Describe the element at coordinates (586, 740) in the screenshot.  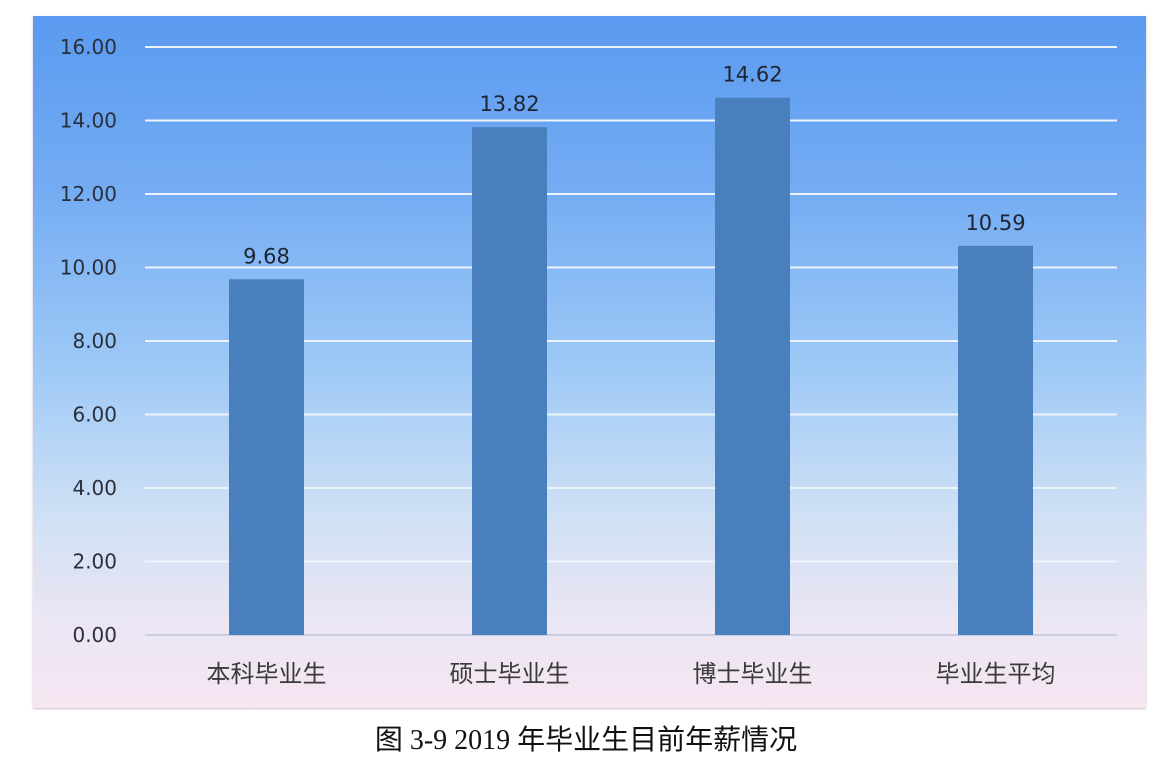
I see `chart-title: 图 3-9 2019 年毕业生目前年薪情况` at that location.